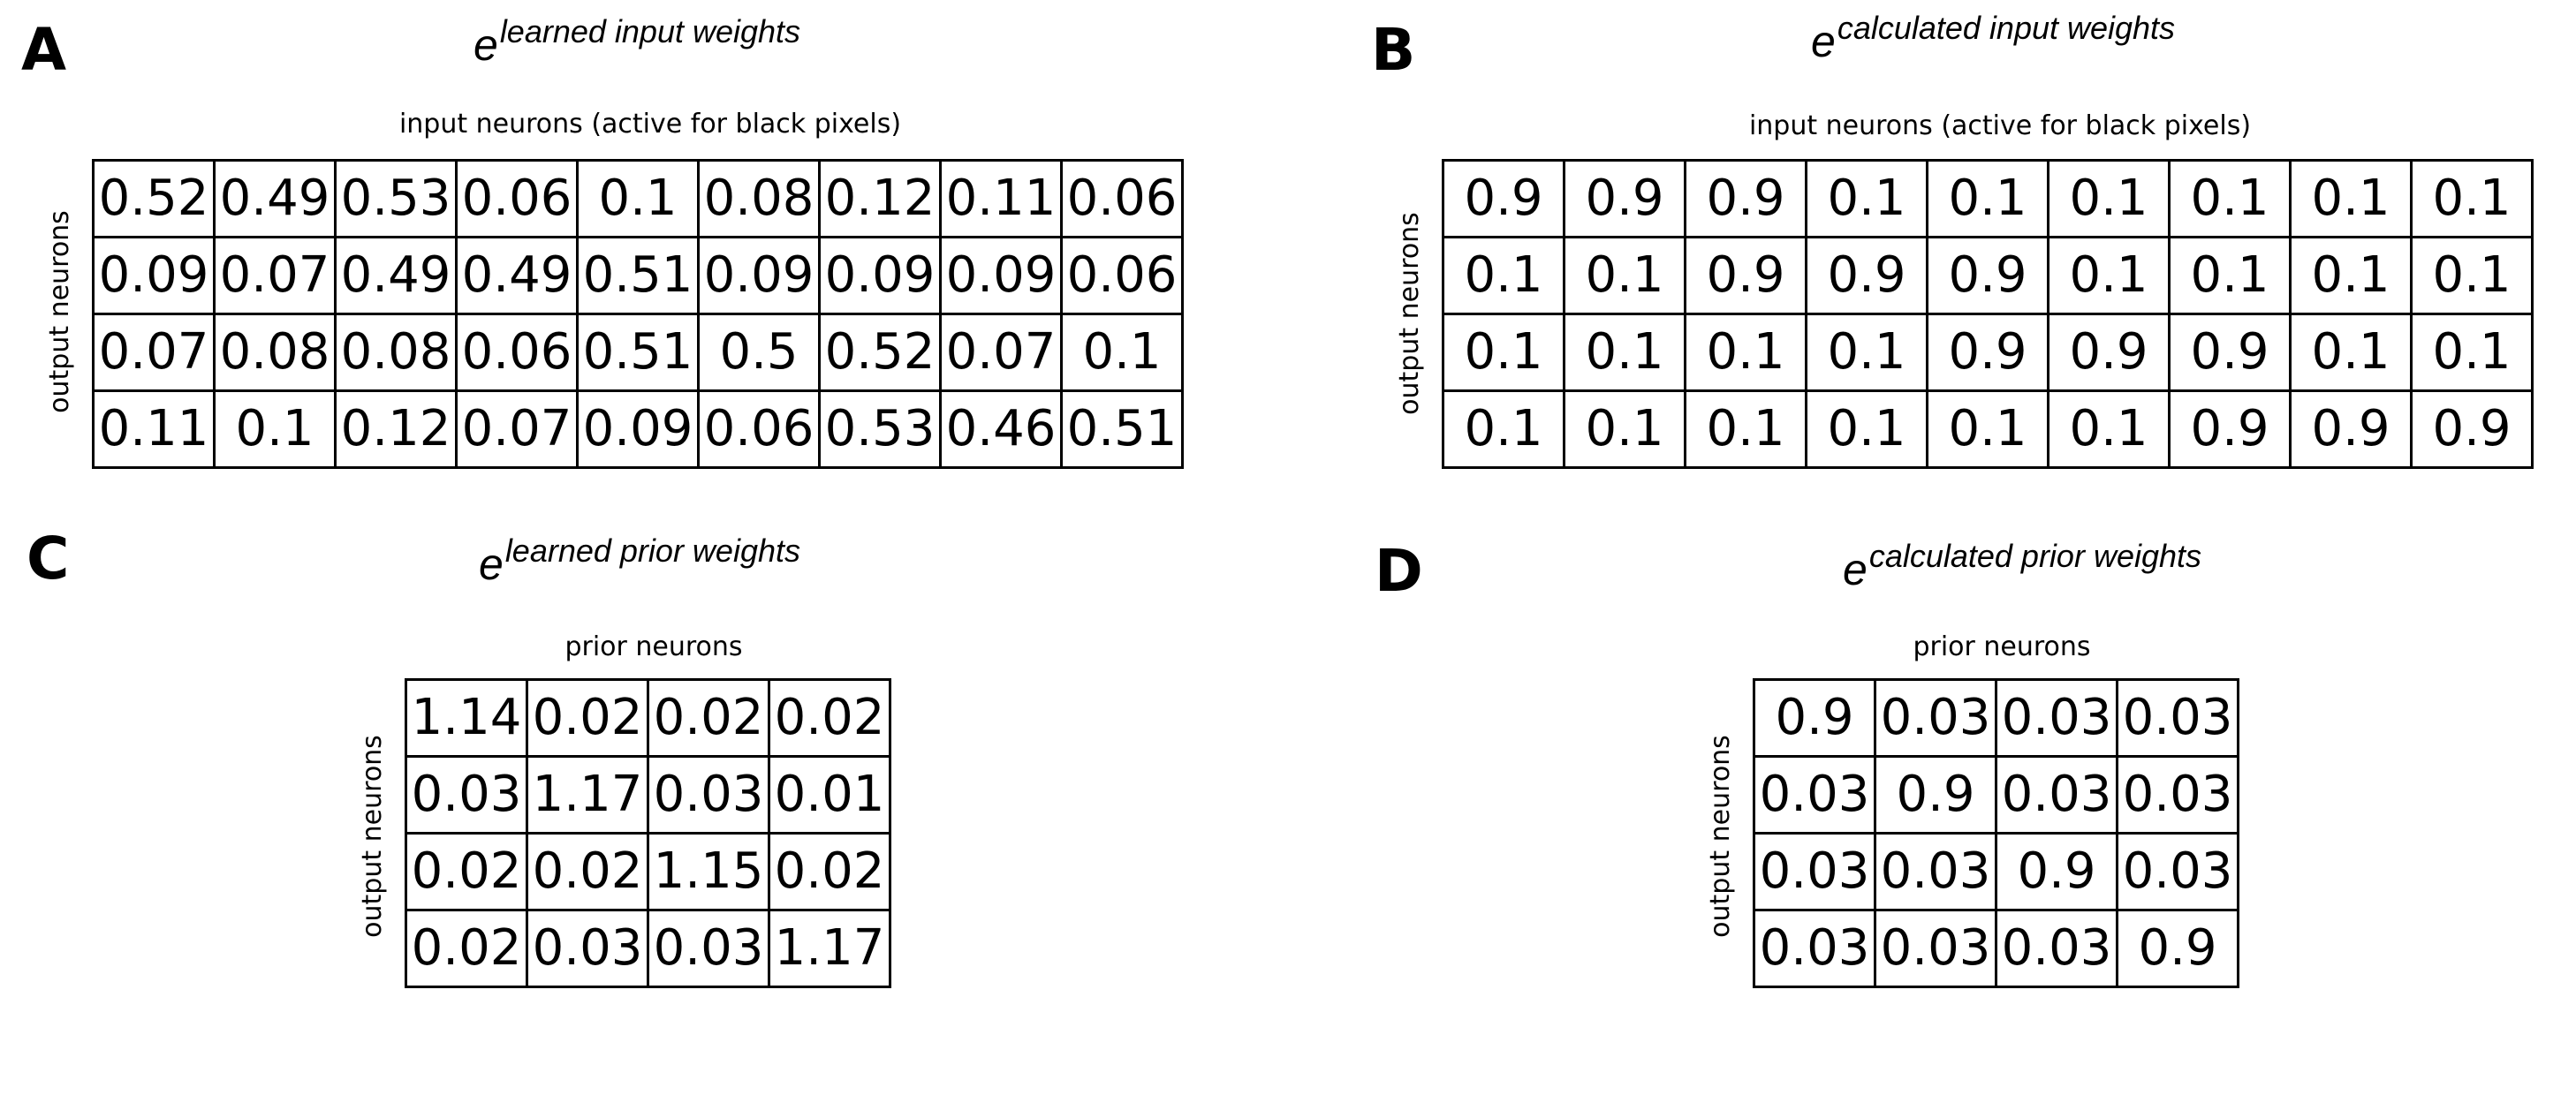  I want to click on panel-c-column-axis-label: prior neurons, so click(654, 646).